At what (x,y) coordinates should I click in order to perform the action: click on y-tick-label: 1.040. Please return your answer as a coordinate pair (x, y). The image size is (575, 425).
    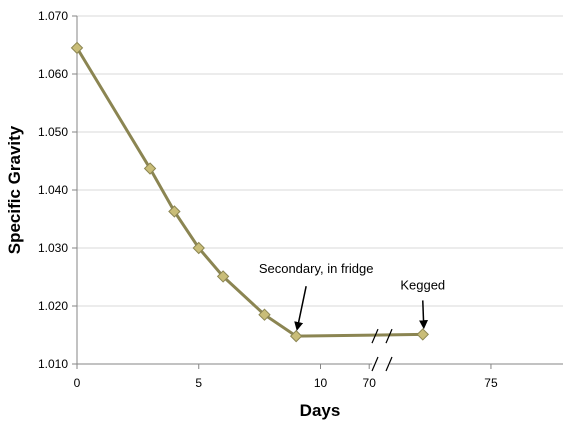
    Looking at the image, I should click on (53, 190).